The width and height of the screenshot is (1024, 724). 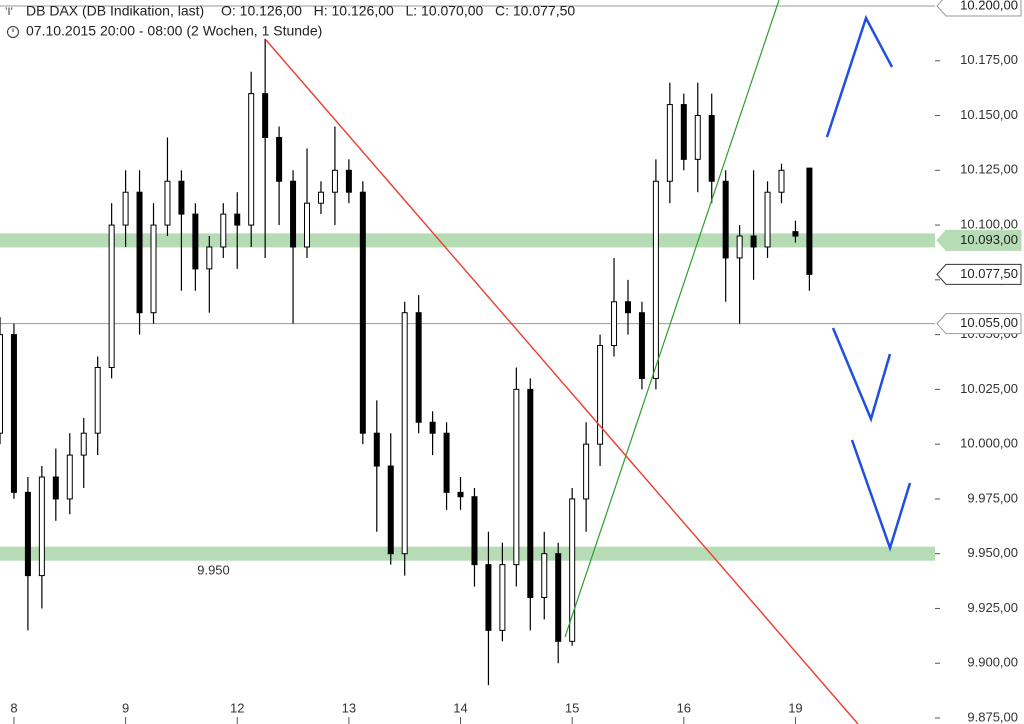 What do you see at coordinates (13, 707) in the screenshot?
I see `x-tick-label: 8` at bounding box center [13, 707].